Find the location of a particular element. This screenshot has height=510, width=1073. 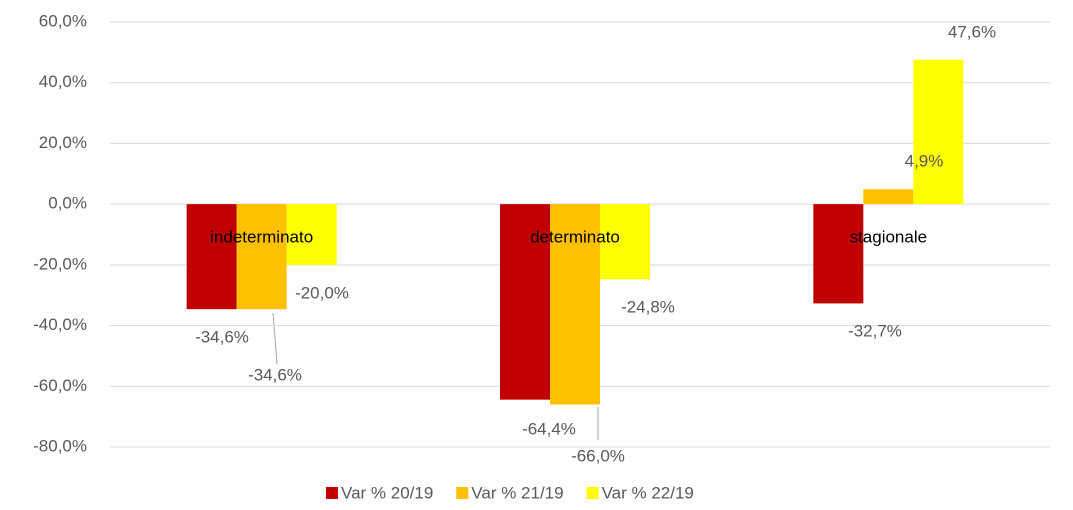

y-tick-label: -20,0% is located at coordinates (60, 263).